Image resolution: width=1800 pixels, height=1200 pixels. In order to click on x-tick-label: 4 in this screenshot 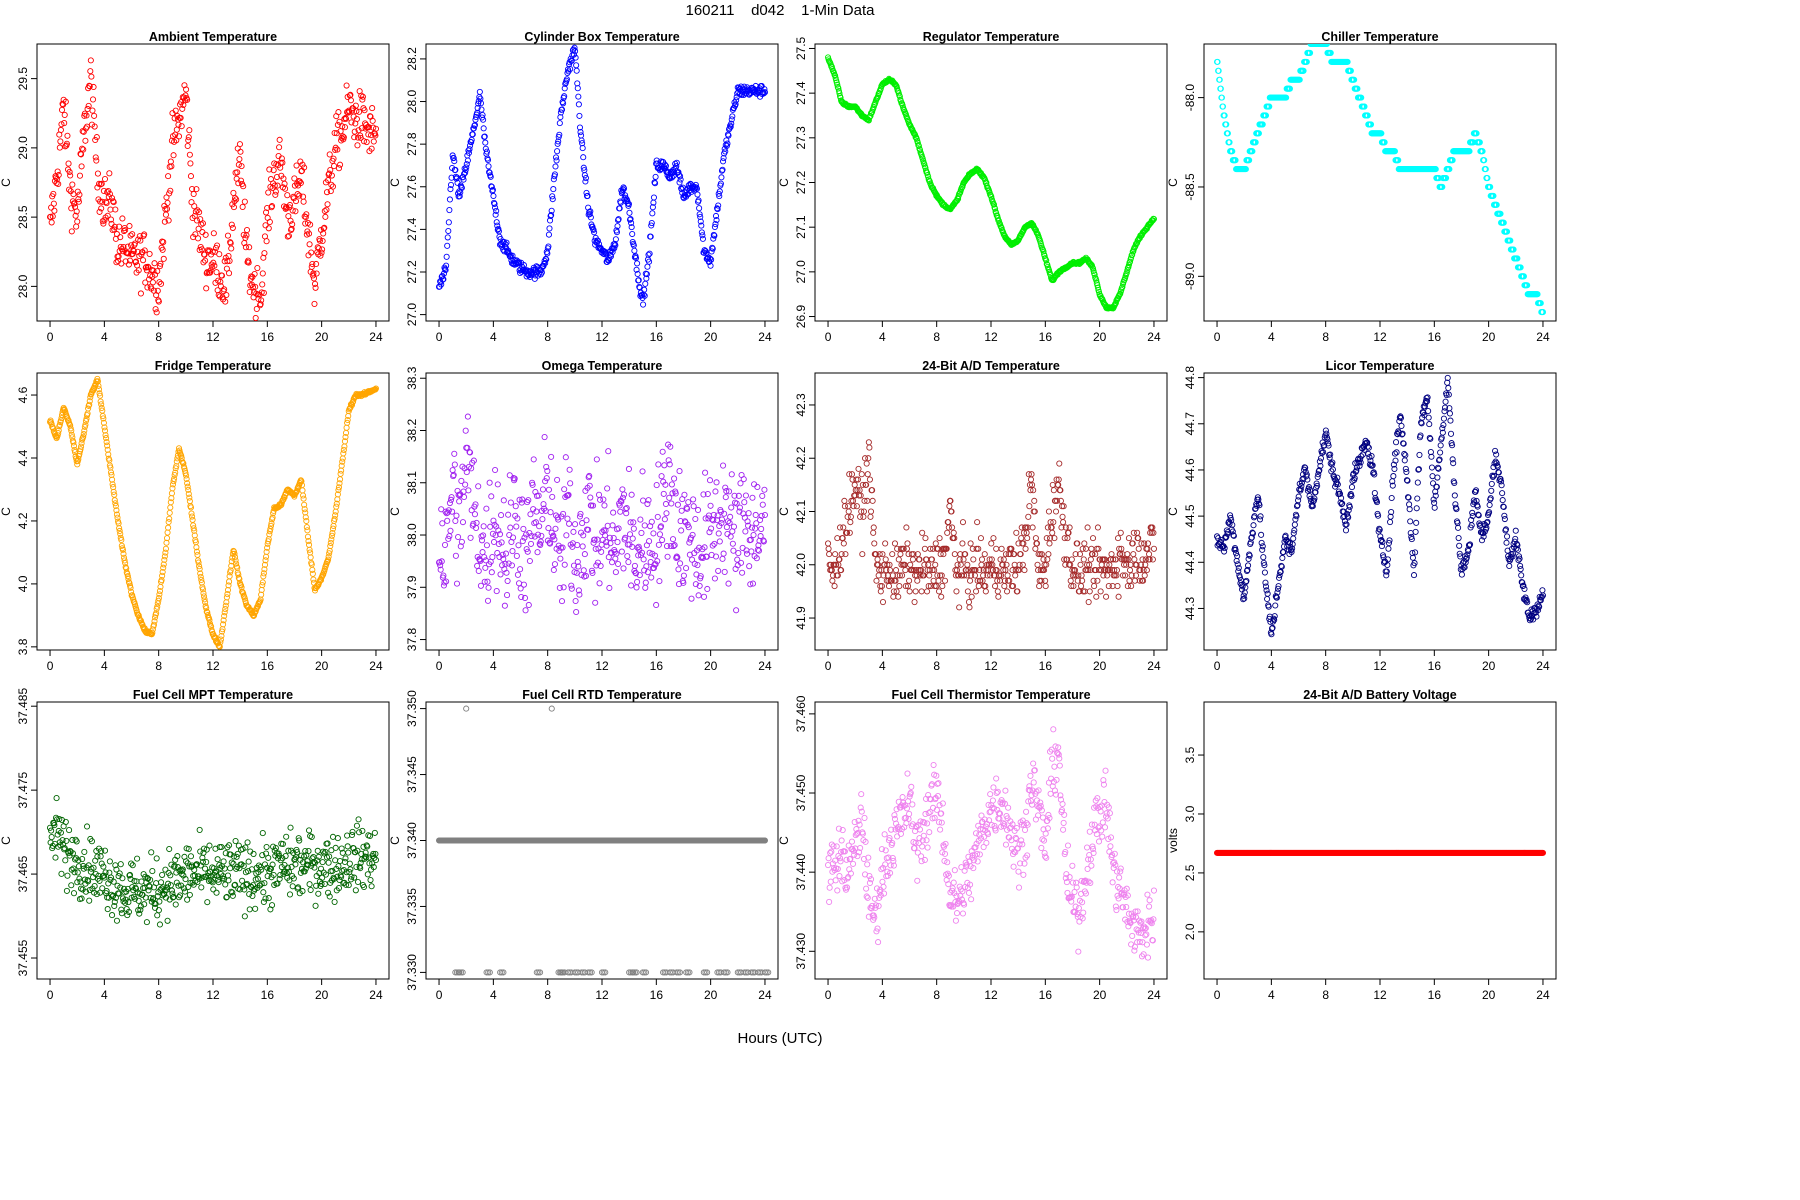, I will do `click(493, 337)`.